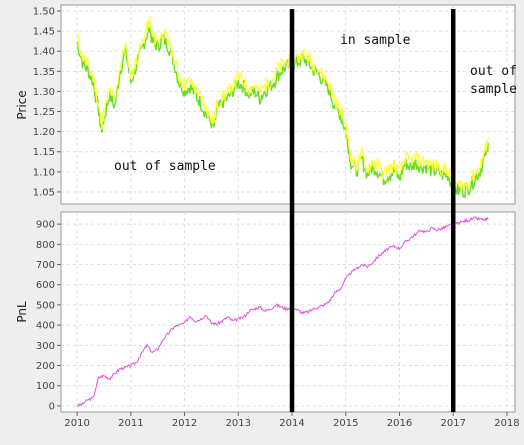 This screenshot has height=445, width=524. I want to click on pnl-y-tick-label: 900, so click(45, 225).